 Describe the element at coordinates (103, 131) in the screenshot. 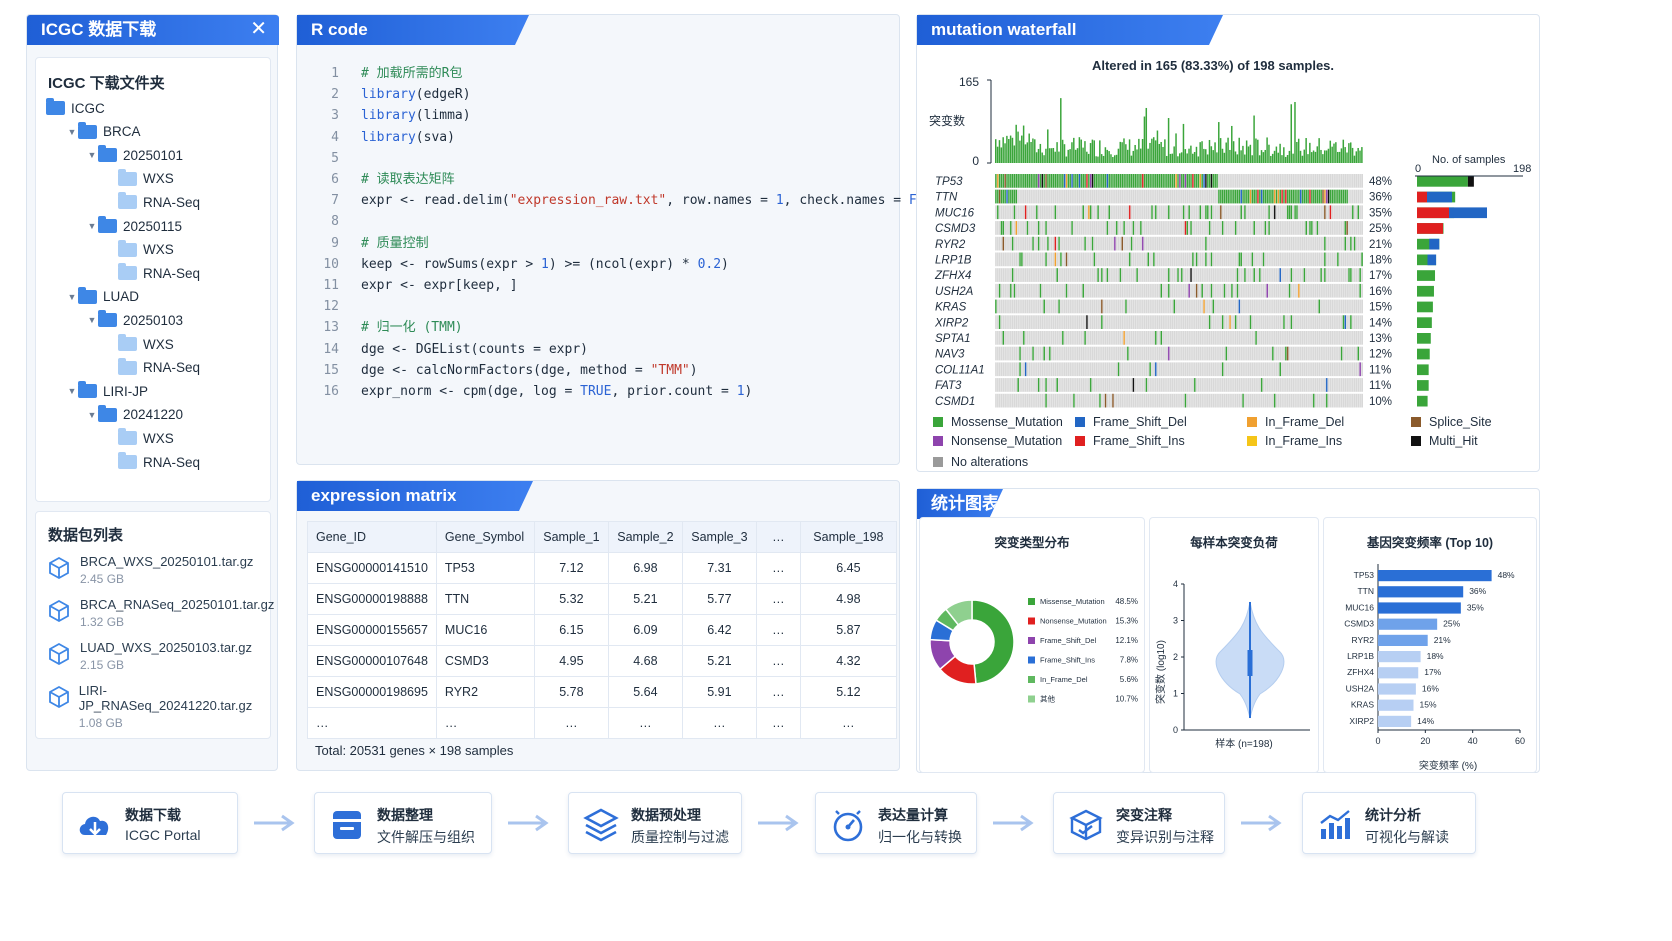

I see `tree-item: ▼ BRCA` at that location.